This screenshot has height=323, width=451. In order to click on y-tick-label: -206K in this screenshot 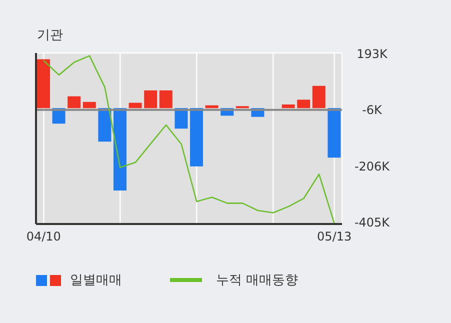, I will do `click(372, 166)`.